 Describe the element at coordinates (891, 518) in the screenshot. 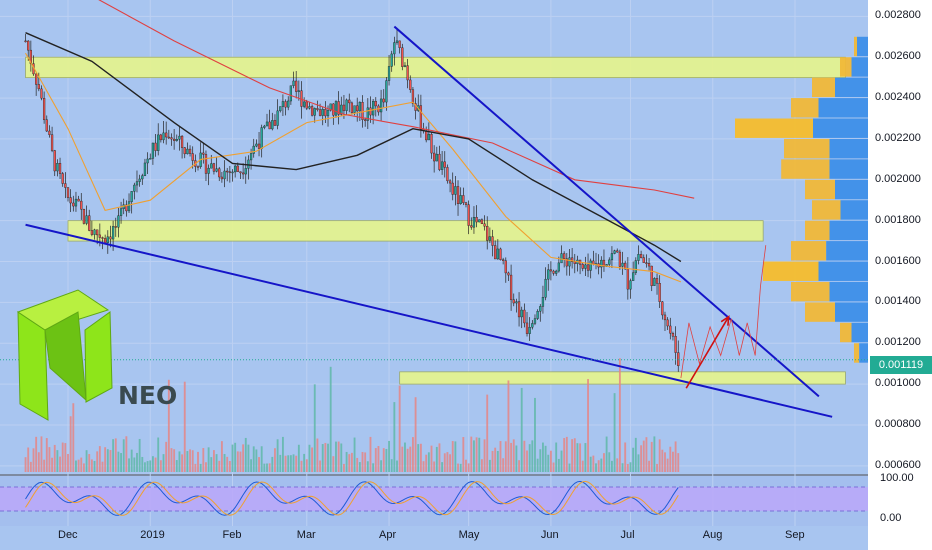

I see `oscillator-axis-min: 0.00` at that location.